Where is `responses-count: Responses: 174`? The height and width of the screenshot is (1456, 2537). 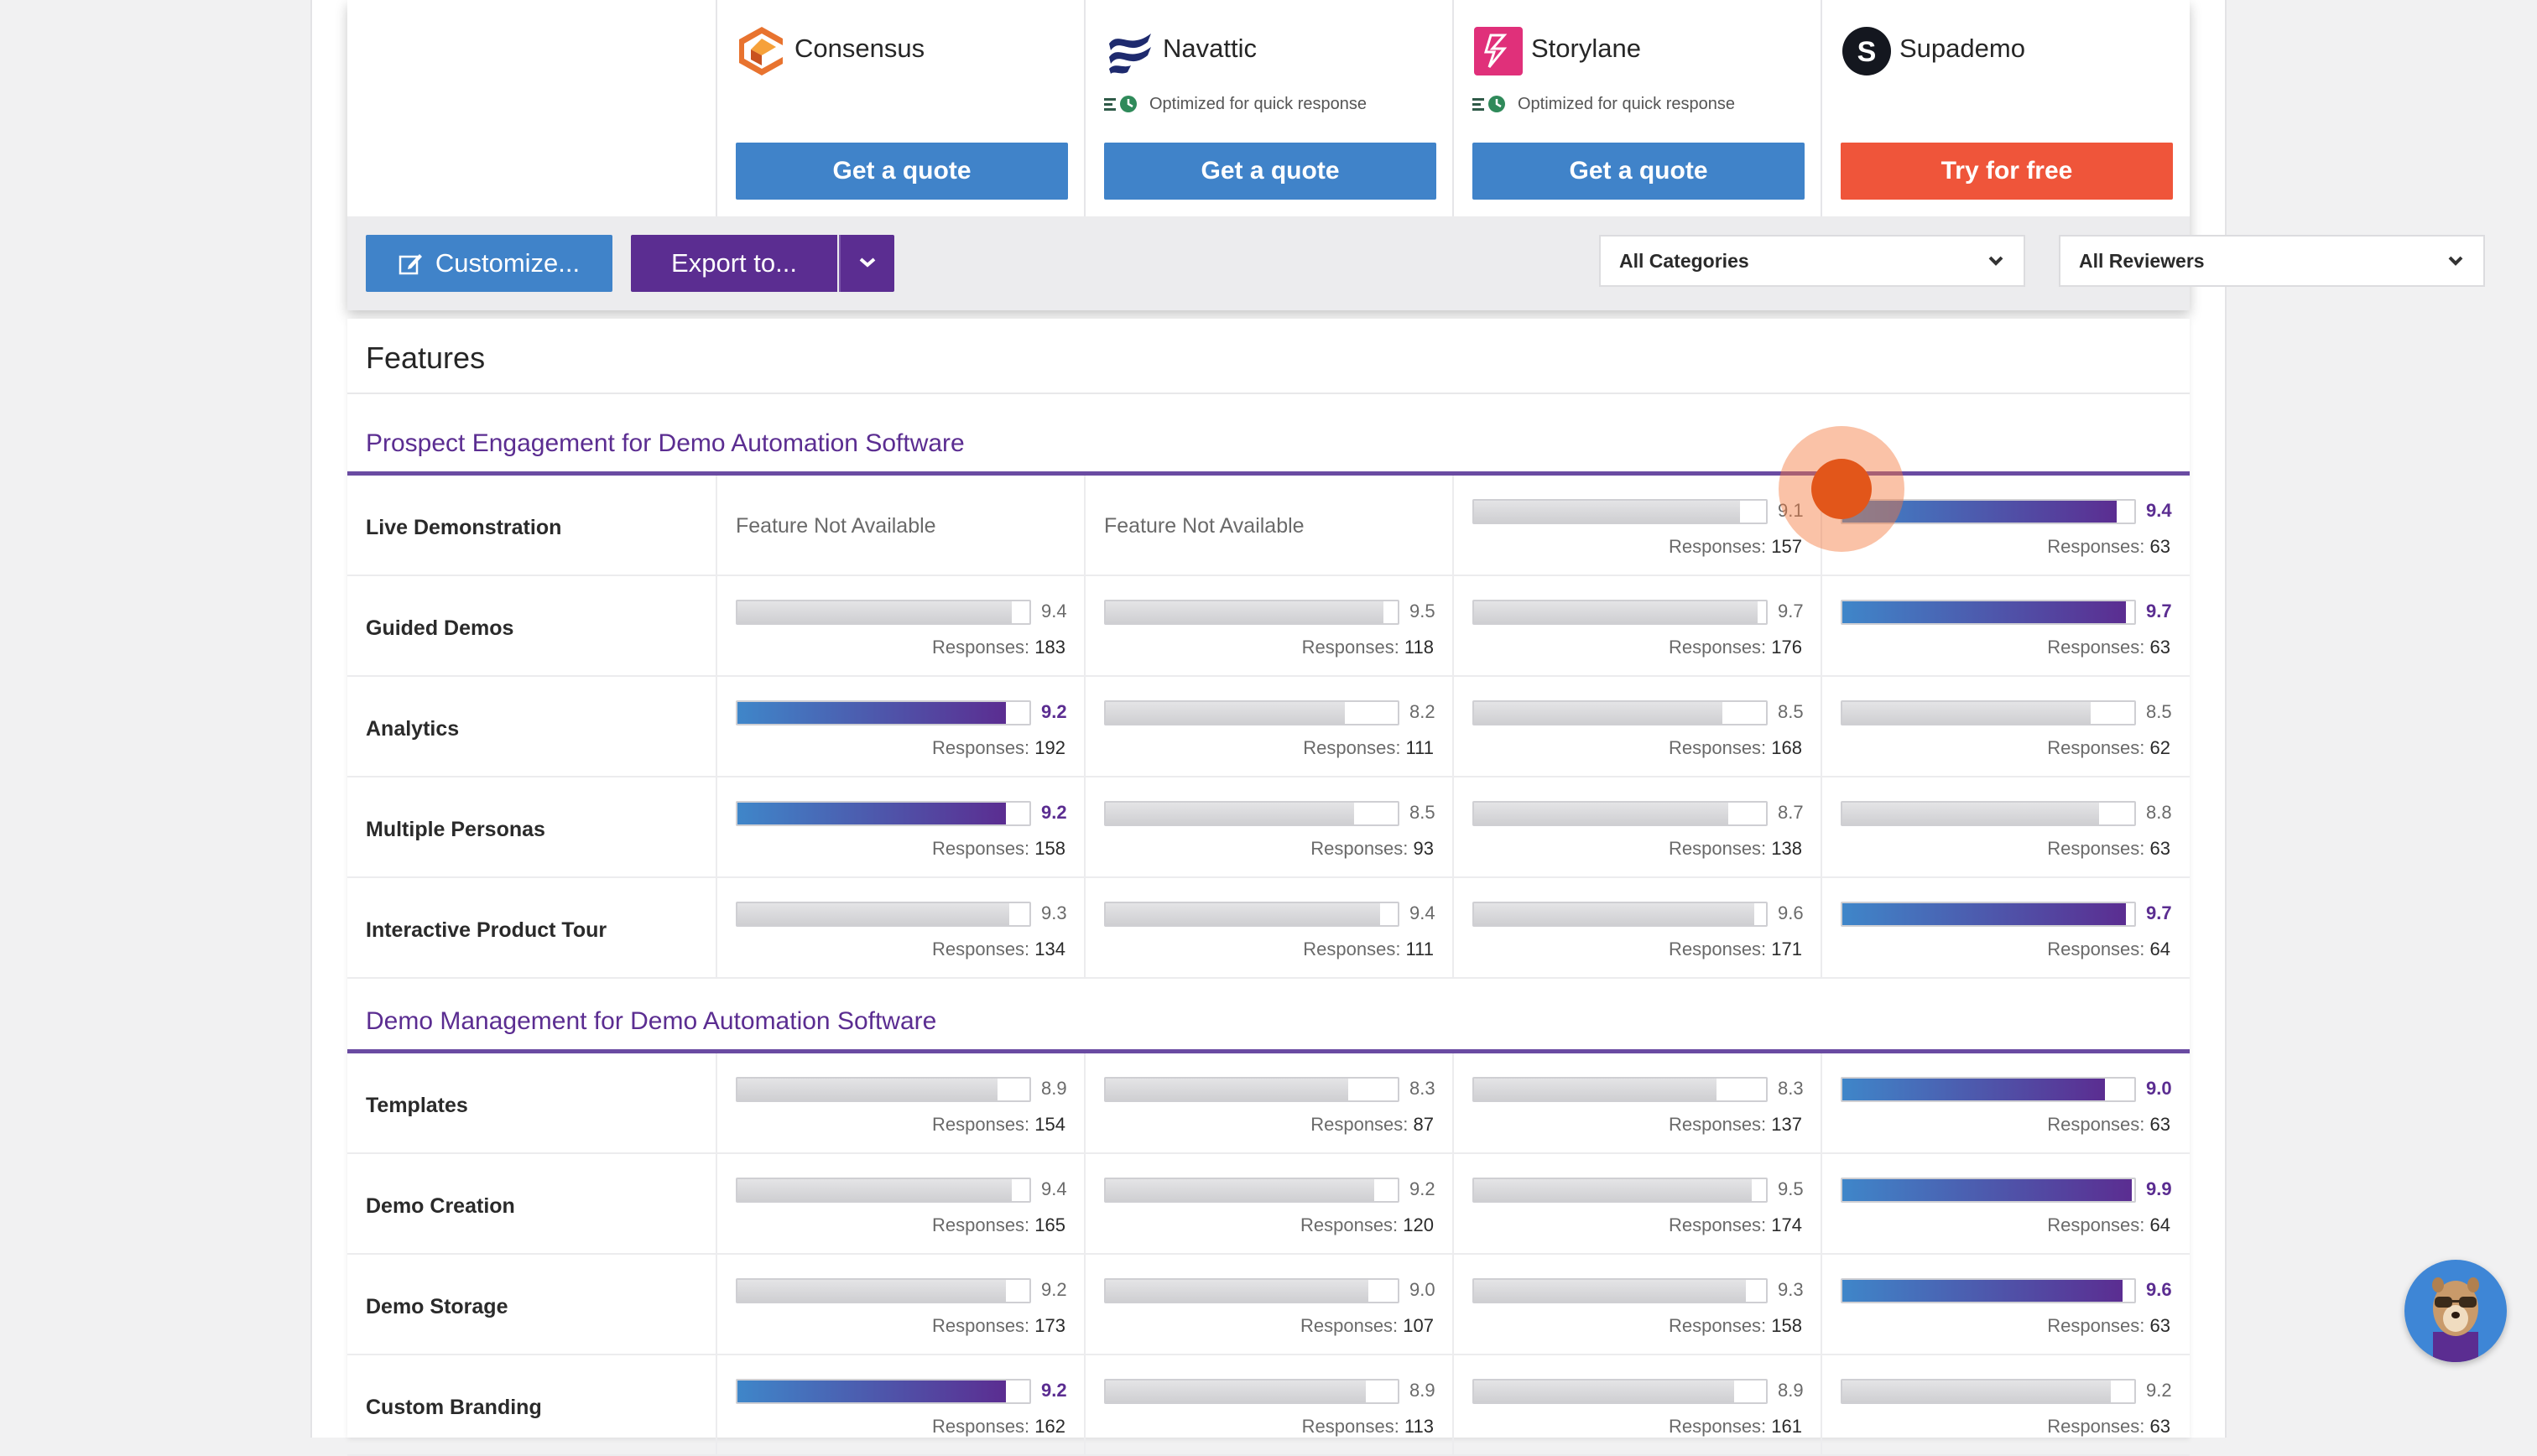
responses-count: Responses: 174 is located at coordinates (1735, 1224).